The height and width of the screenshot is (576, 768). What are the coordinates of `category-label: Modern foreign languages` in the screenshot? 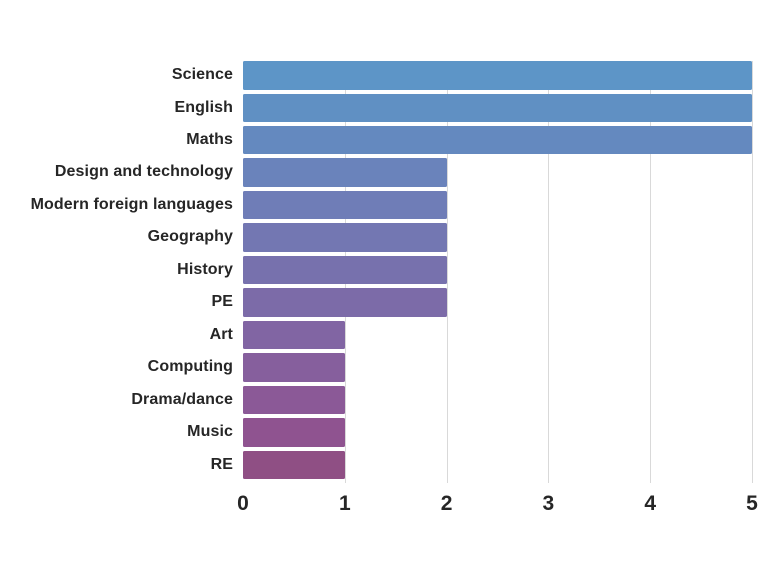 It's located at (131, 204).